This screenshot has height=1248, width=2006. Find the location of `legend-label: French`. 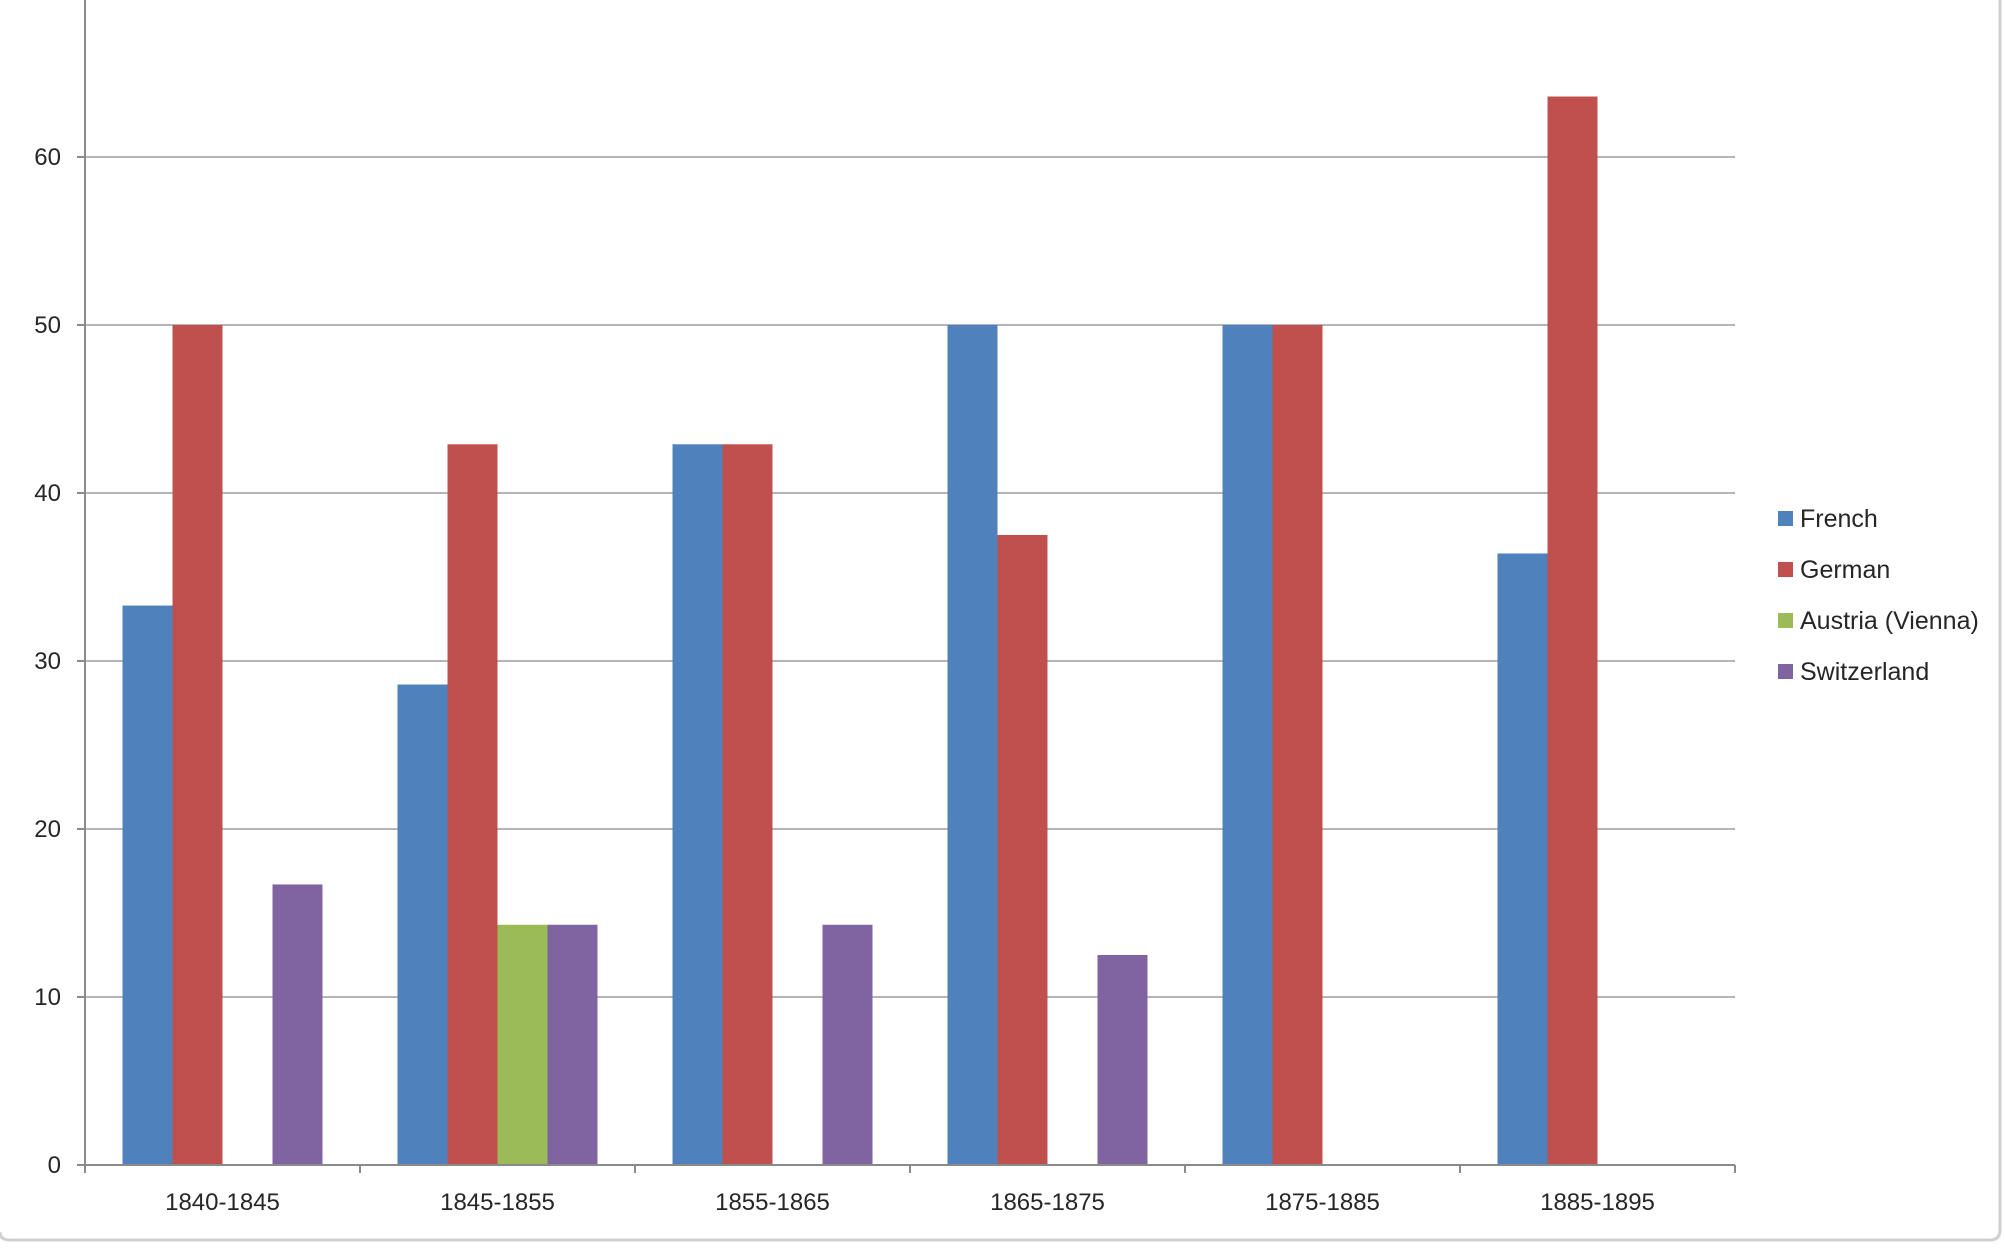

legend-label: French is located at coordinates (1839, 519).